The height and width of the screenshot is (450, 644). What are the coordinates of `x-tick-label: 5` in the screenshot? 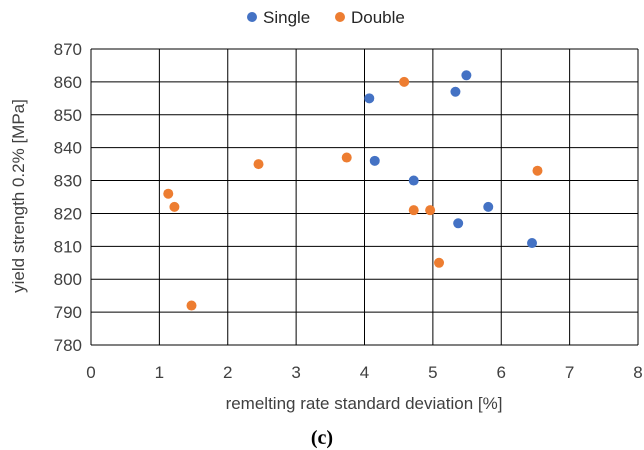 It's located at (432, 372).